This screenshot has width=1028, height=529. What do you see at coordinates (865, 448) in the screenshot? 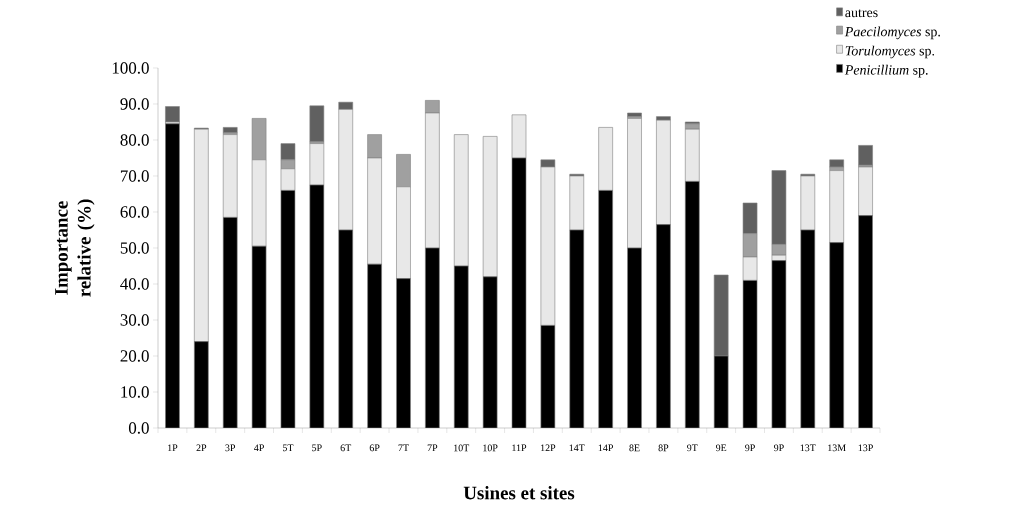
I see `x-tick-label: 13P` at bounding box center [865, 448].